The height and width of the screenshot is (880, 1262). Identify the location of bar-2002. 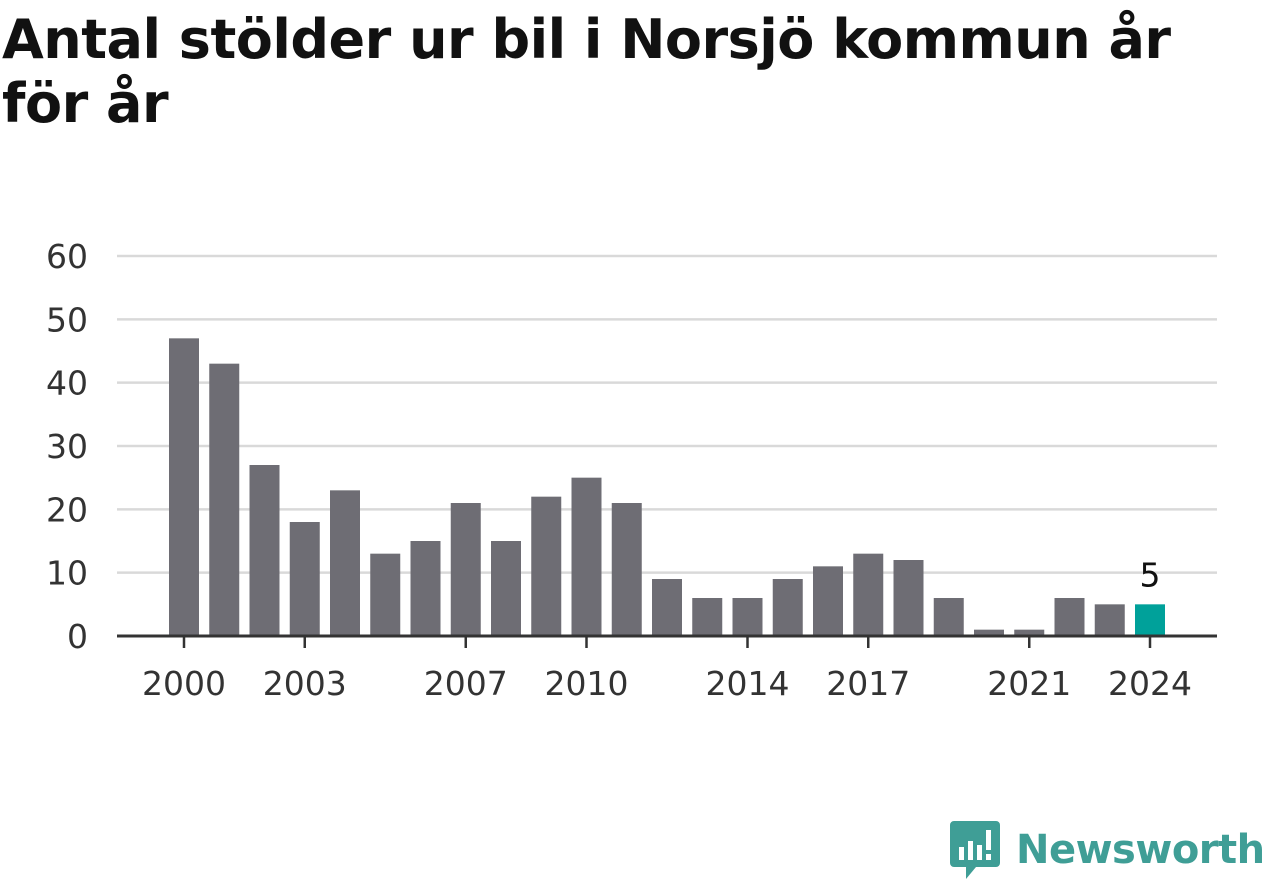
(264, 550).